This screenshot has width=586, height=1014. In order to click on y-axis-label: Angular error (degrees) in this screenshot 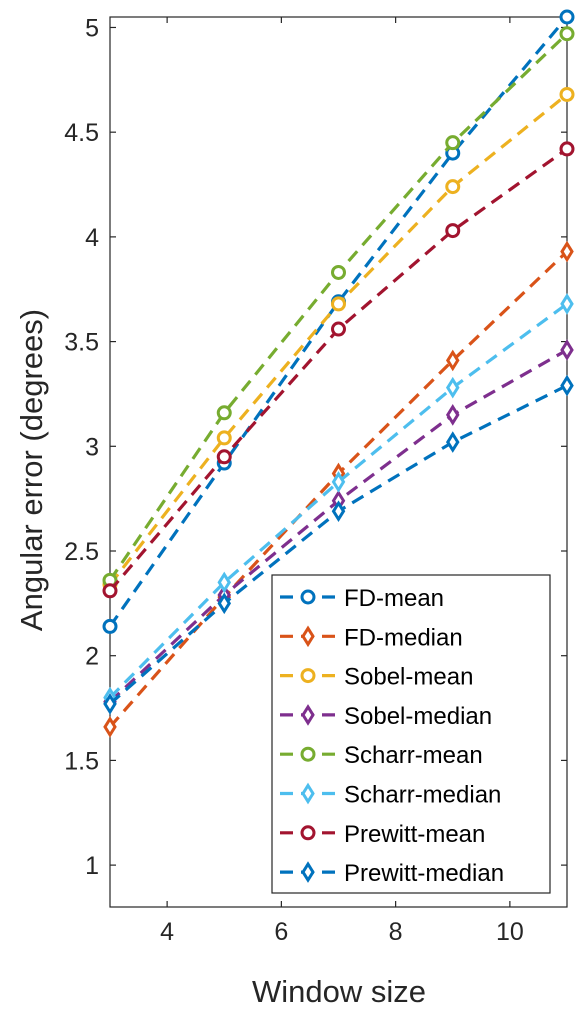, I will do `click(31, 470)`.